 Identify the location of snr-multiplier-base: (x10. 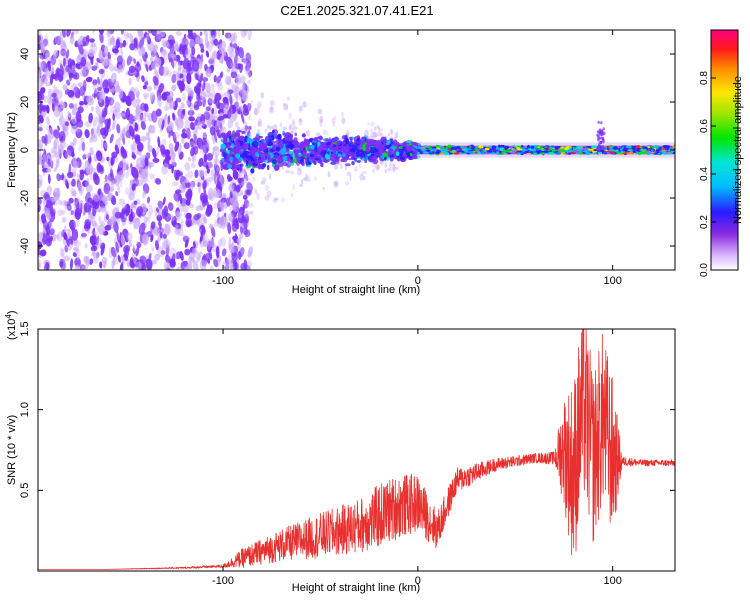
(12, 329).